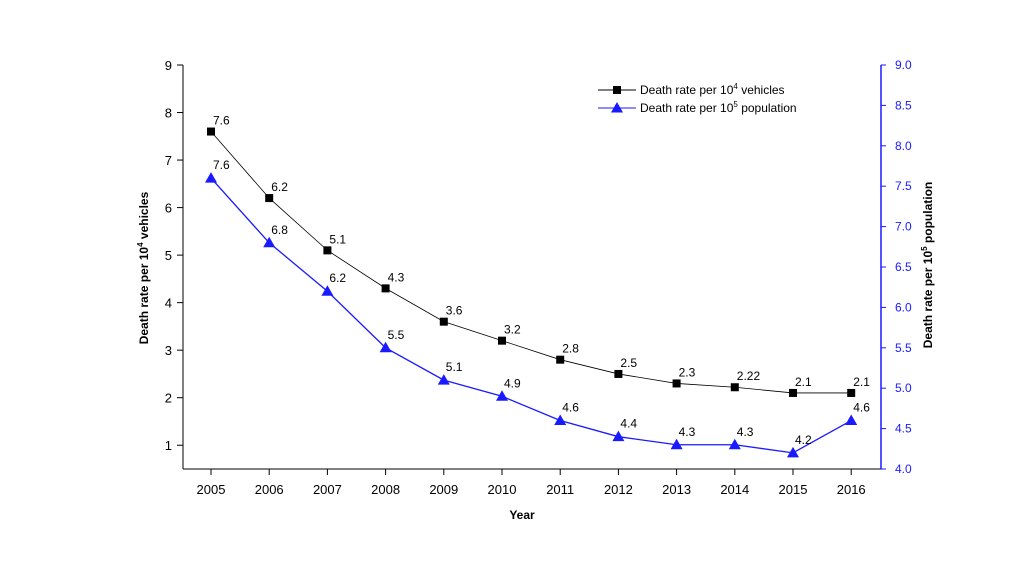 The width and height of the screenshot is (1024, 564). I want to click on series-1-data-label: 5.5, so click(396, 335).